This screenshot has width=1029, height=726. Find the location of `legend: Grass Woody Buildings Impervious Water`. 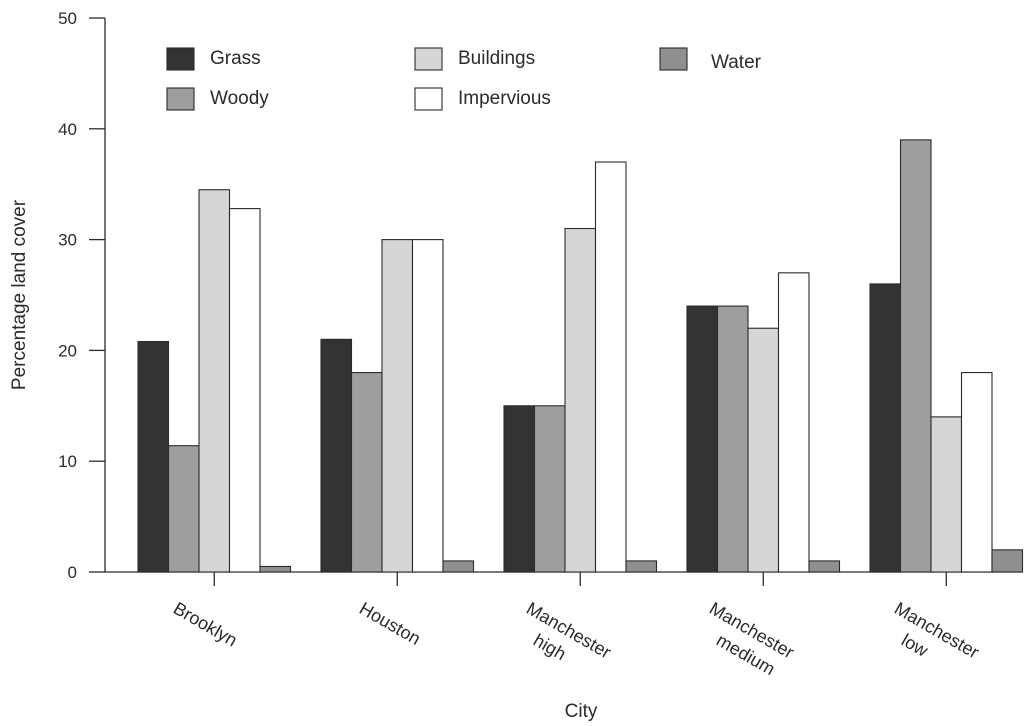

legend: Grass Woody Buildings Impervious Water is located at coordinates (464, 79).